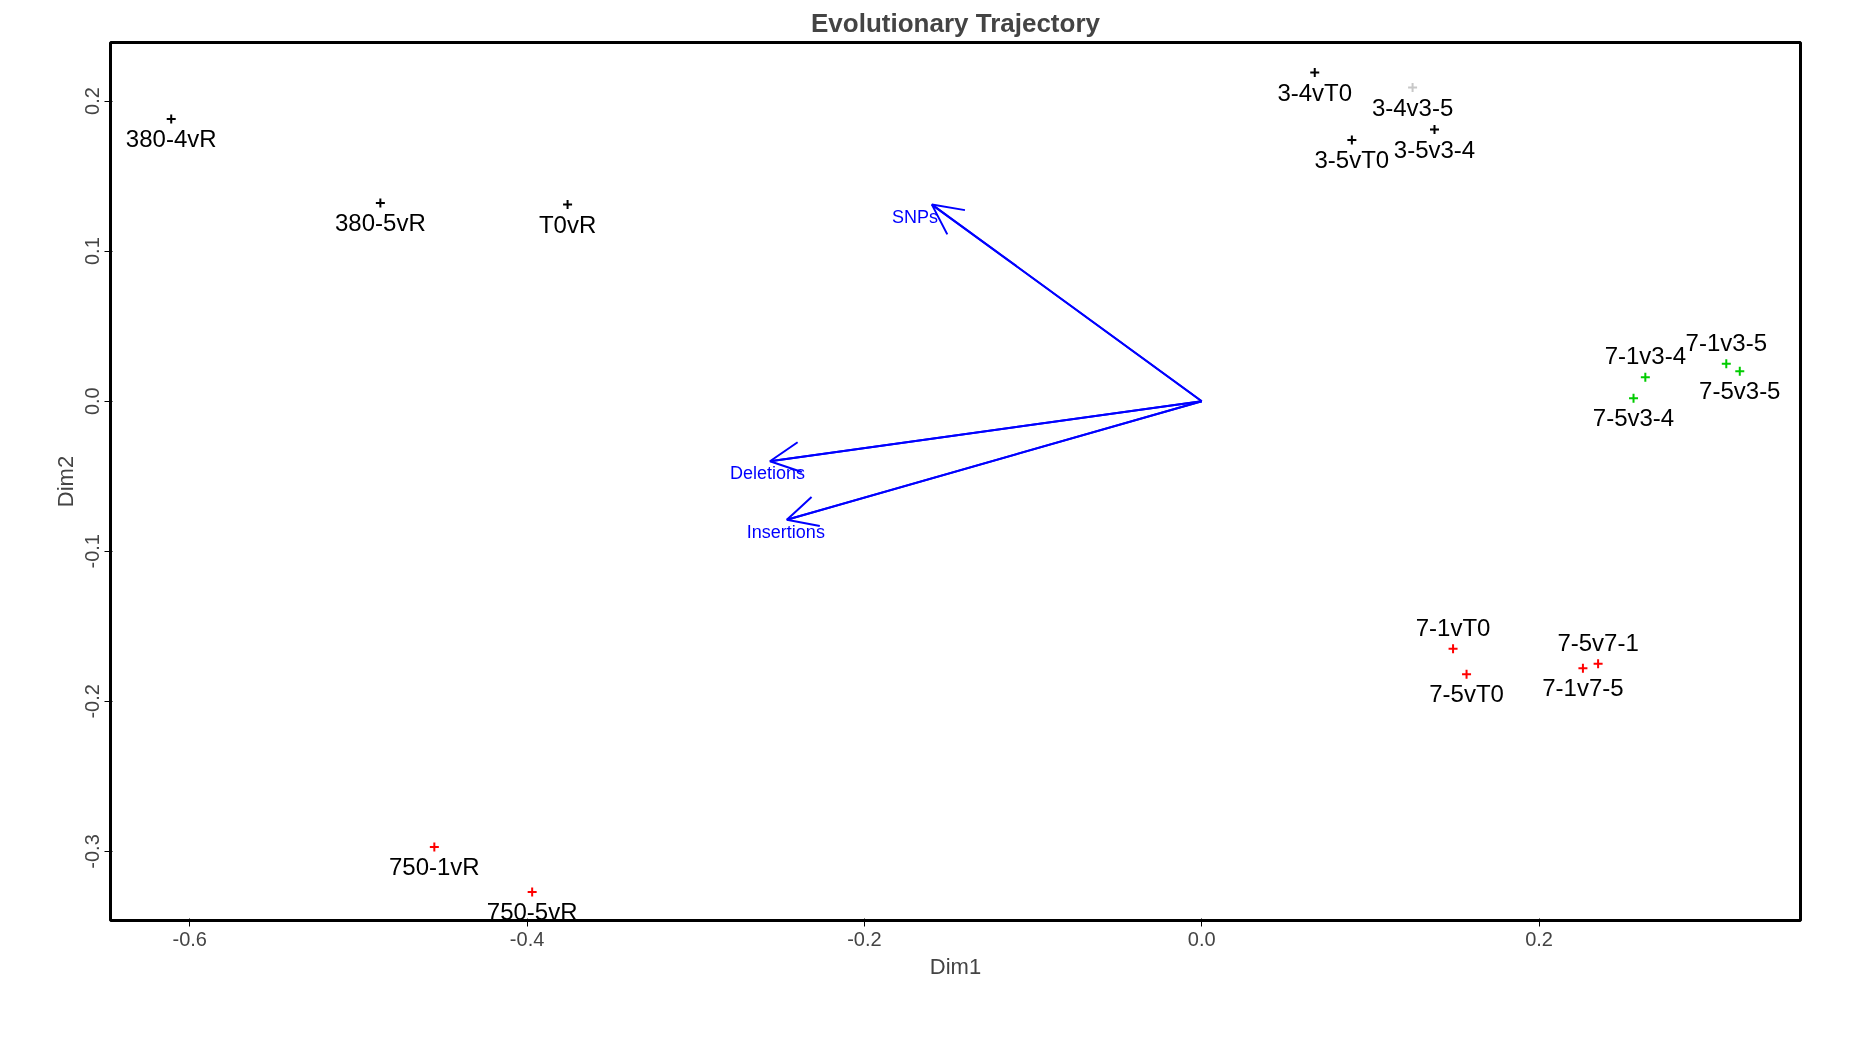  Describe the element at coordinates (1466, 694) in the screenshot. I see `data-label: 7-5vT0` at that location.